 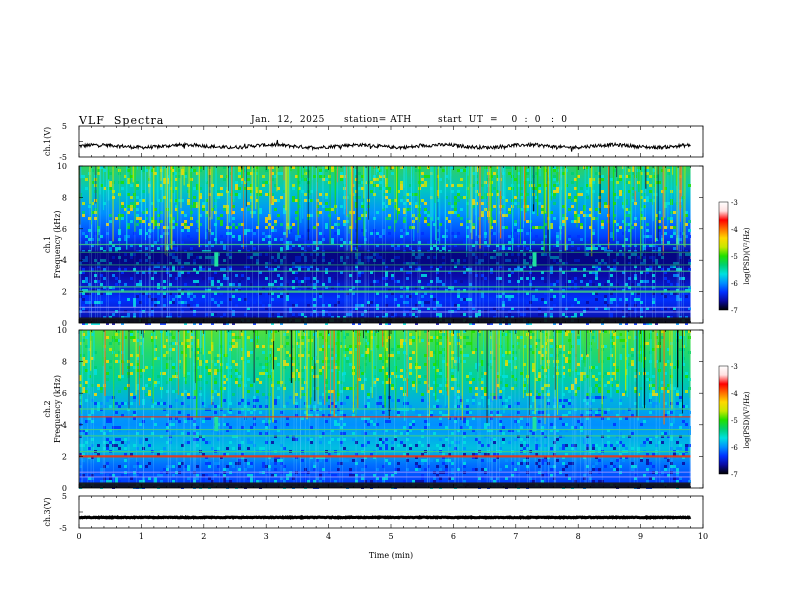 I want to click on ch1-waveform-ytick-label: -5, so click(x=63, y=157).